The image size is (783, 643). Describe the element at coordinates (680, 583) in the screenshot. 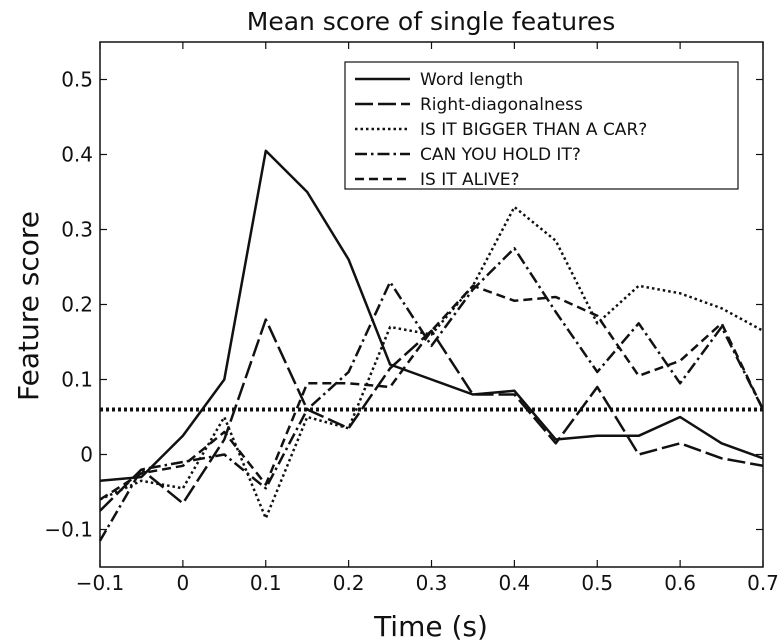

I see `x-tick-label: 0.6` at that location.